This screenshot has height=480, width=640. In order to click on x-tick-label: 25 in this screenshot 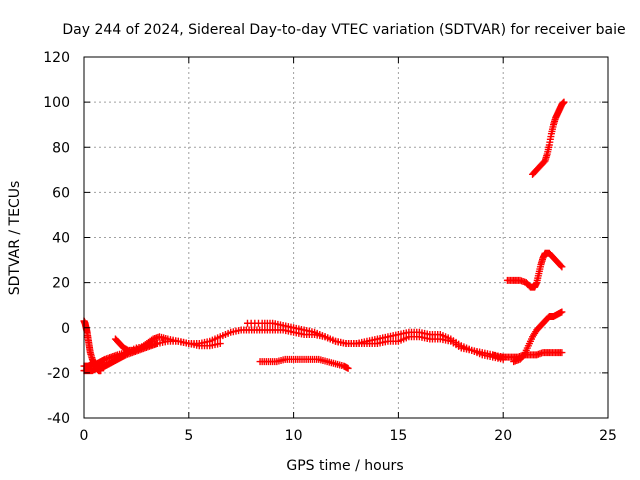, I will do `click(608, 436)`.